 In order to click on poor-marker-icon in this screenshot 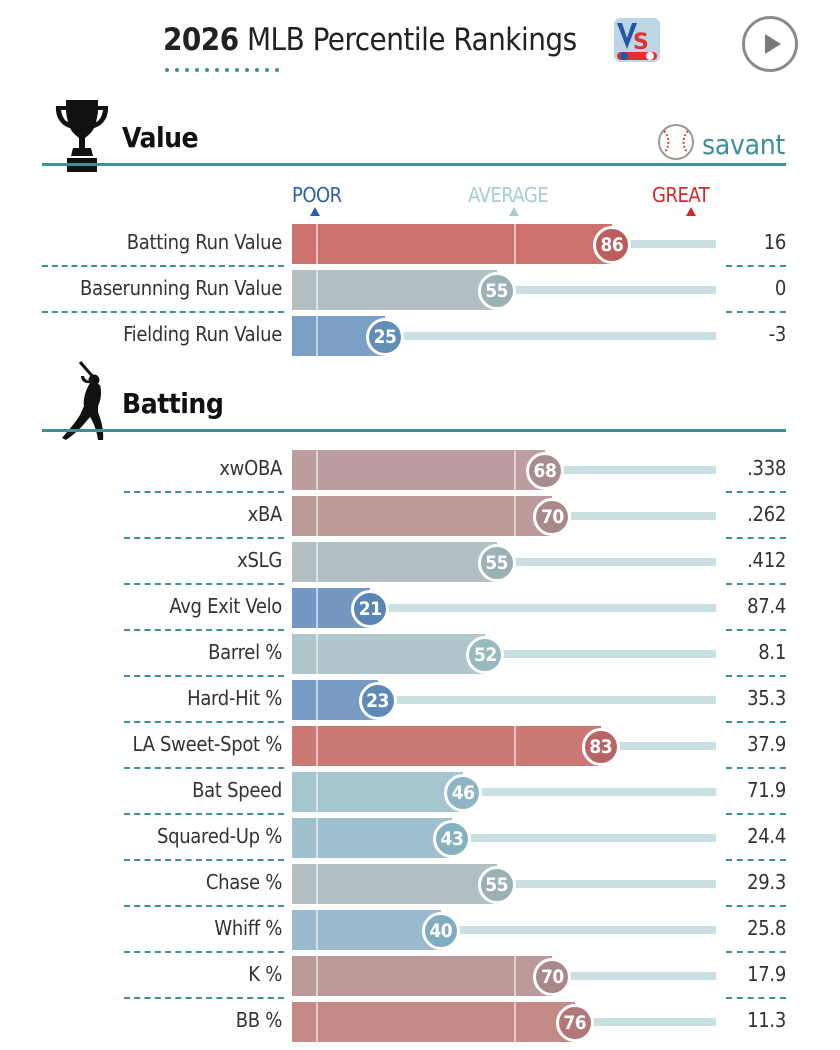, I will do `click(315, 211)`.